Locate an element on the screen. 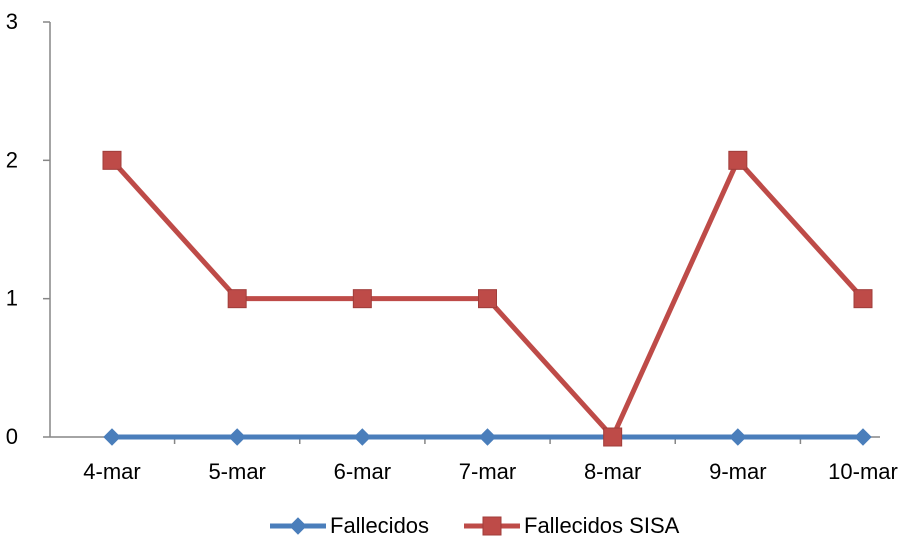 The width and height of the screenshot is (906, 544). legend-item-2: Fallecidos SISA is located at coordinates (572, 525).